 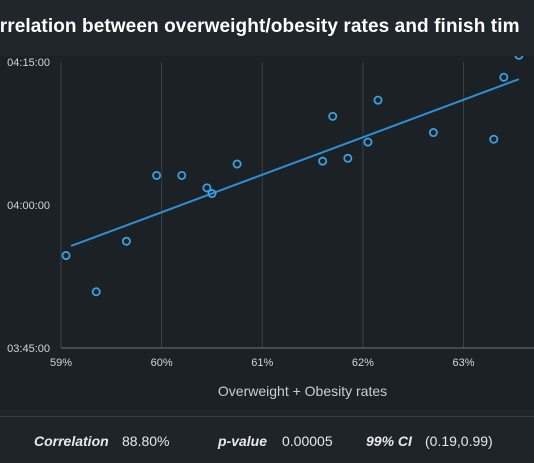 I want to click on y-tick-label: 04:00:00, so click(x=28, y=206).